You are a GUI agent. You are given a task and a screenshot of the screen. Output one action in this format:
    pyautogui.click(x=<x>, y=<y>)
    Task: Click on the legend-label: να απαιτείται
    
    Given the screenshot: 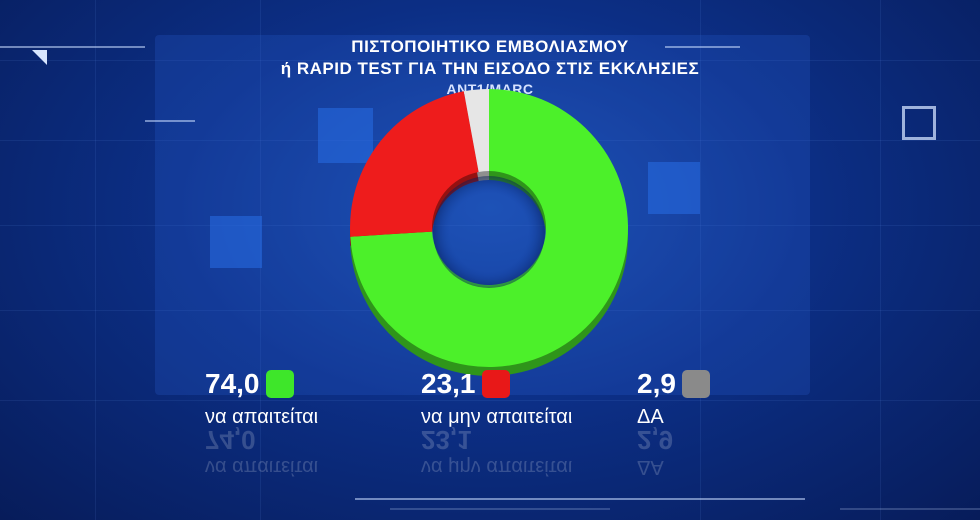 What is the action you would take?
    pyautogui.click(x=262, y=417)
    